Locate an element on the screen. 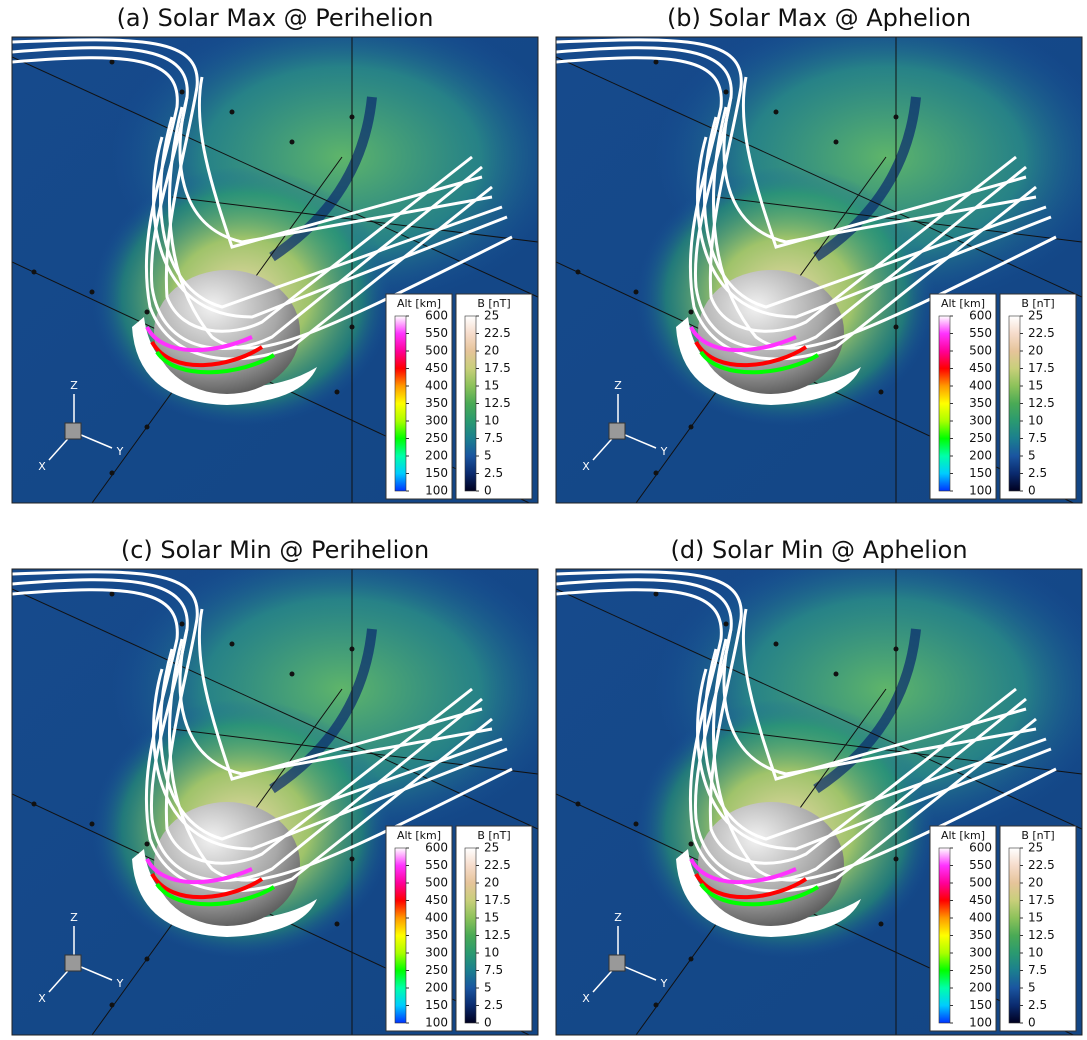 The image size is (1087, 1040). colorbar-tick-label: 22.5 is located at coordinates (497, 333).